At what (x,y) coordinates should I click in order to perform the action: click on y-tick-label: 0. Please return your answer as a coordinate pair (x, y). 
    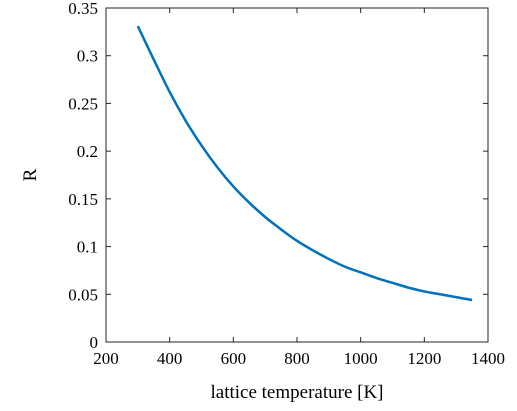
    Looking at the image, I should click on (94, 342).